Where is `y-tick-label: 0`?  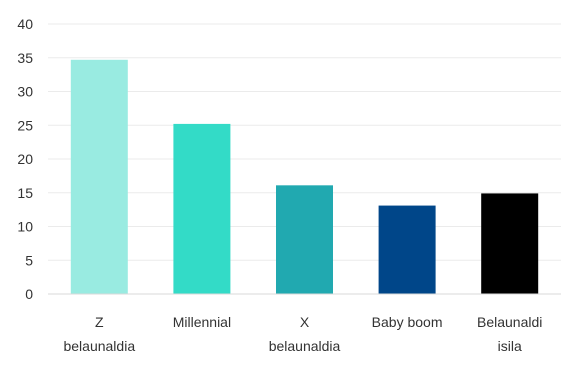 y-tick-label: 0 is located at coordinates (29, 294).